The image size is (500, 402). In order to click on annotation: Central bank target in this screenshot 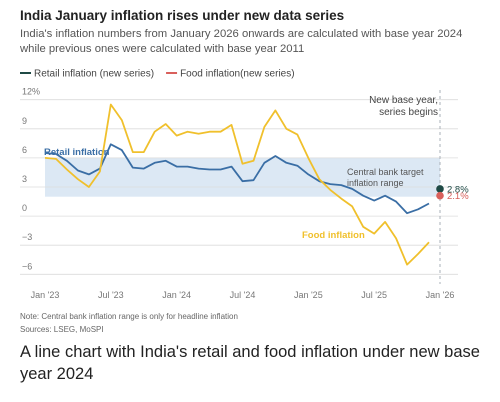, I will do `click(385, 172)`.